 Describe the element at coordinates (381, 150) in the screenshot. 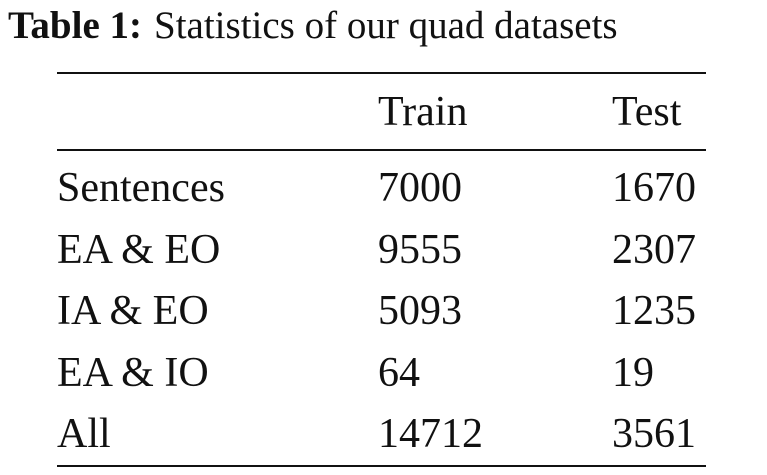

I see `mid-rule` at that location.